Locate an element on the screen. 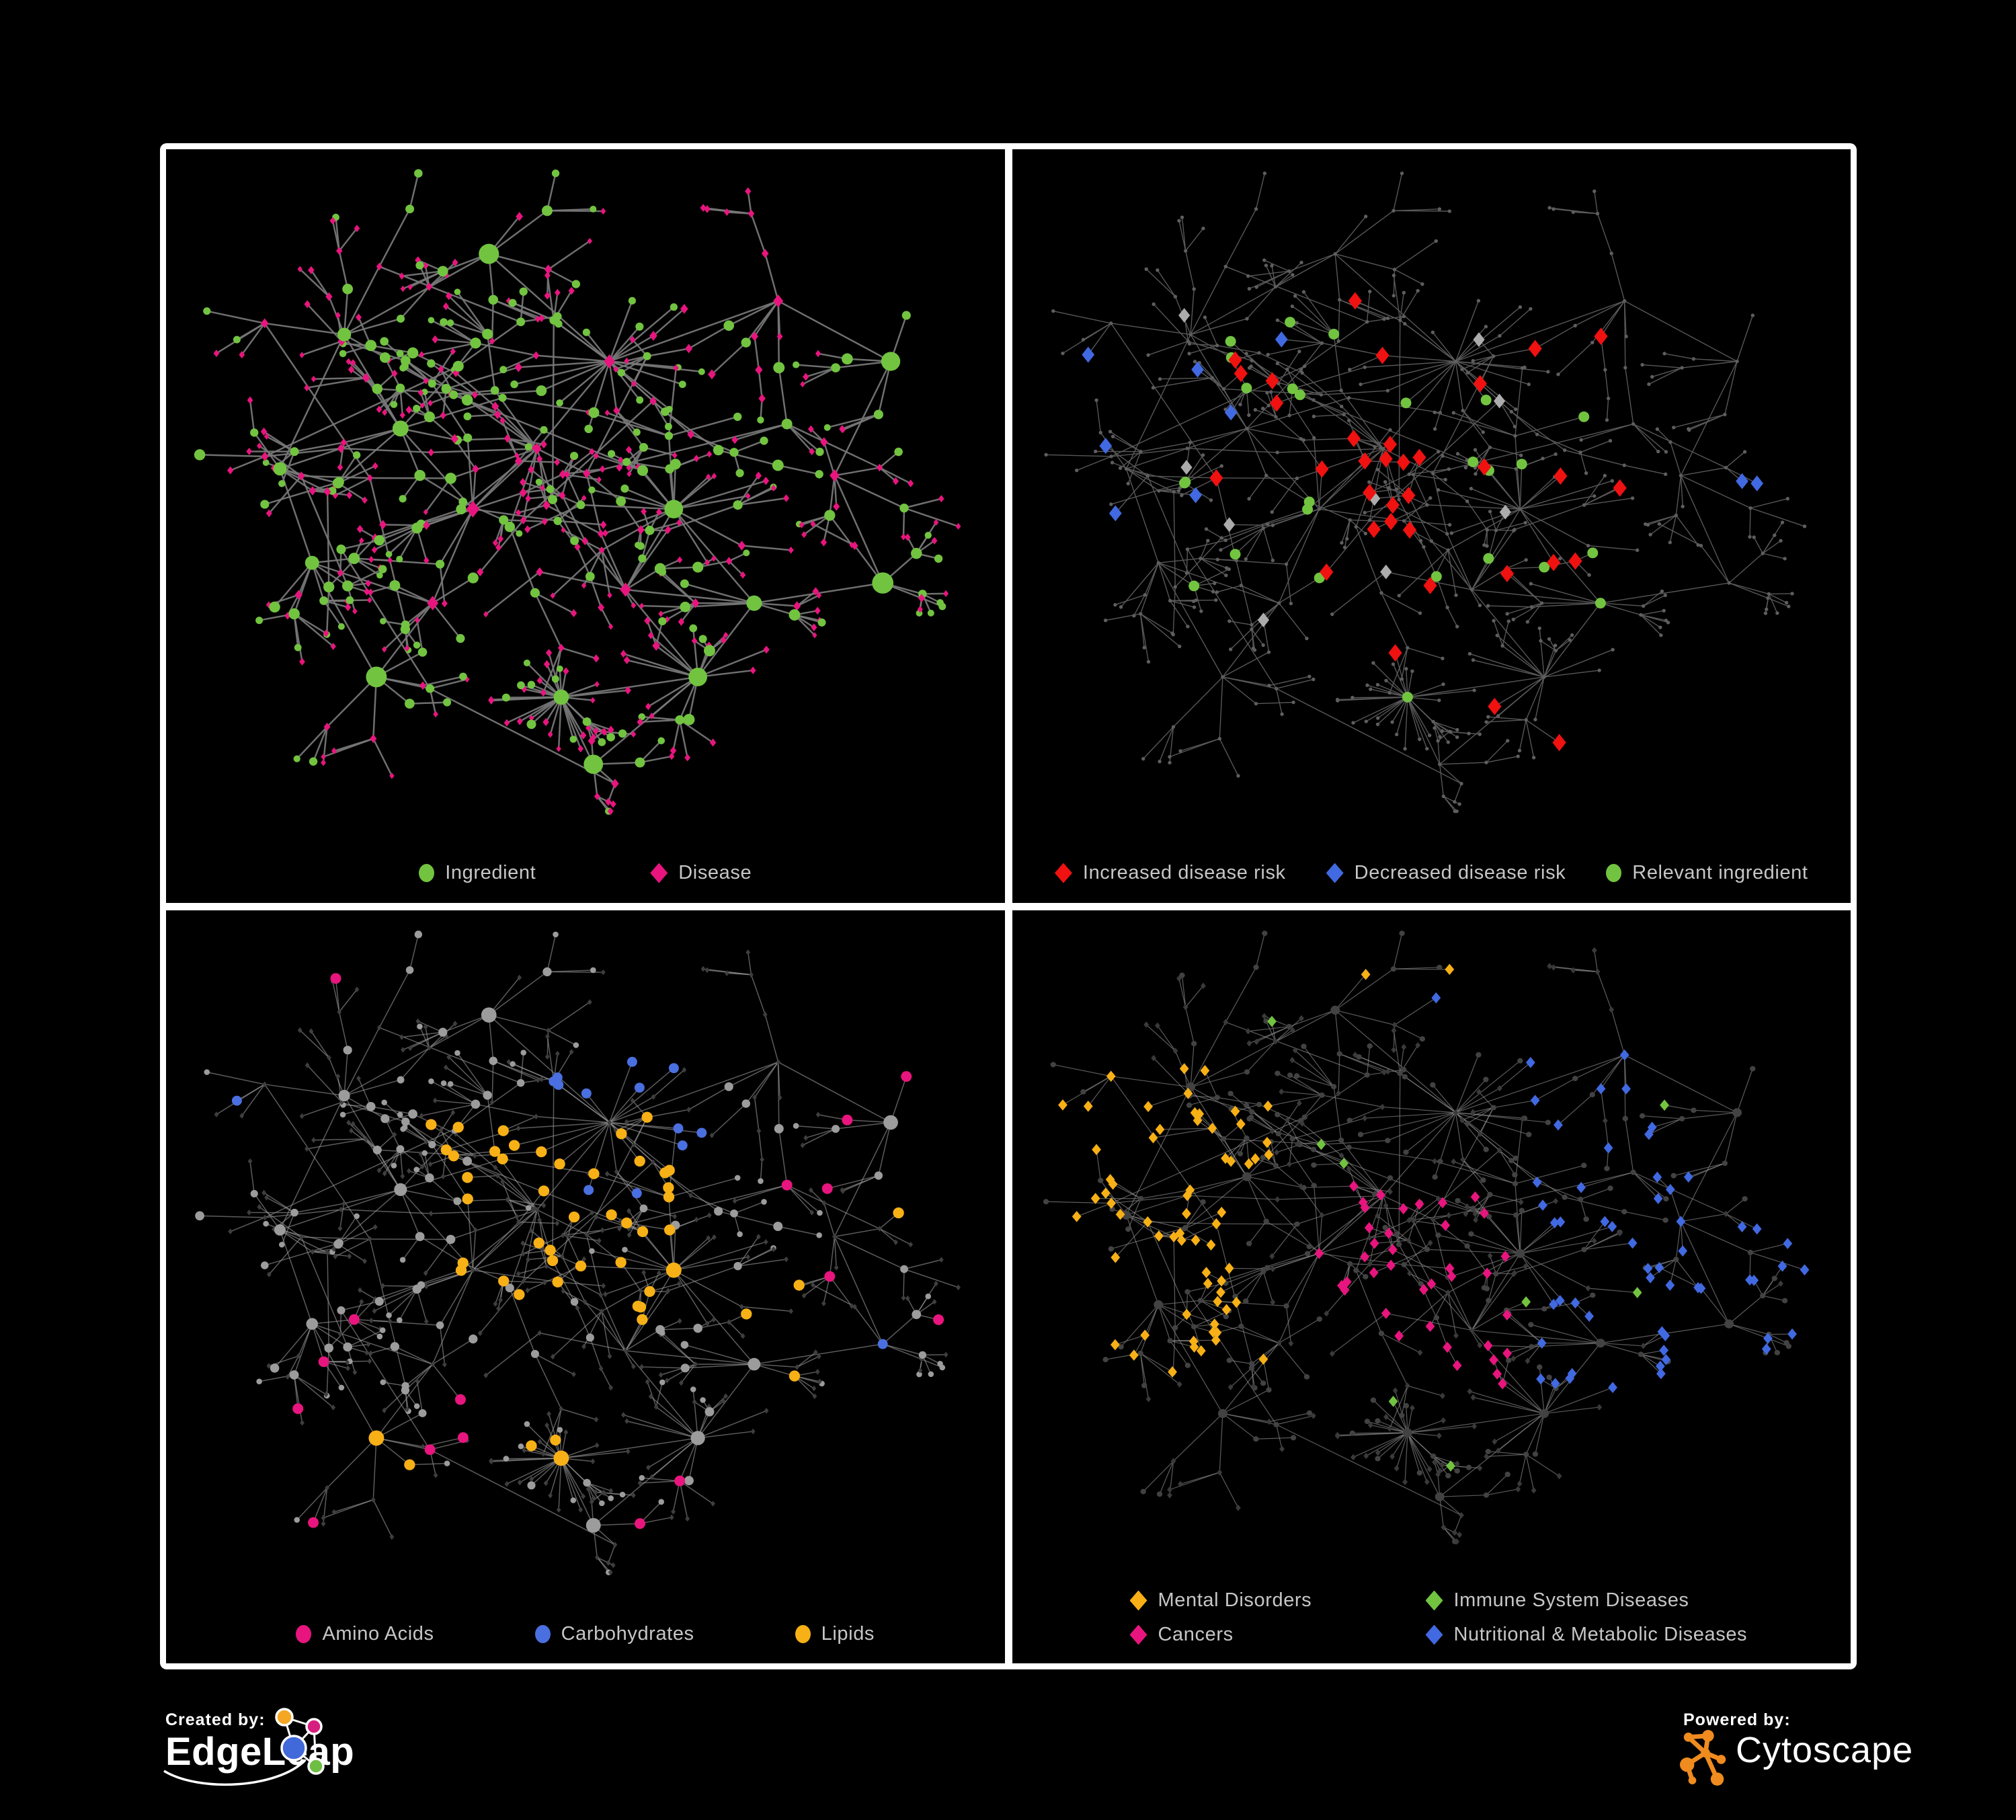 The width and height of the screenshot is (2016, 1820). legend-item-increased-risk: Increased disease risk is located at coordinates (1170, 873).